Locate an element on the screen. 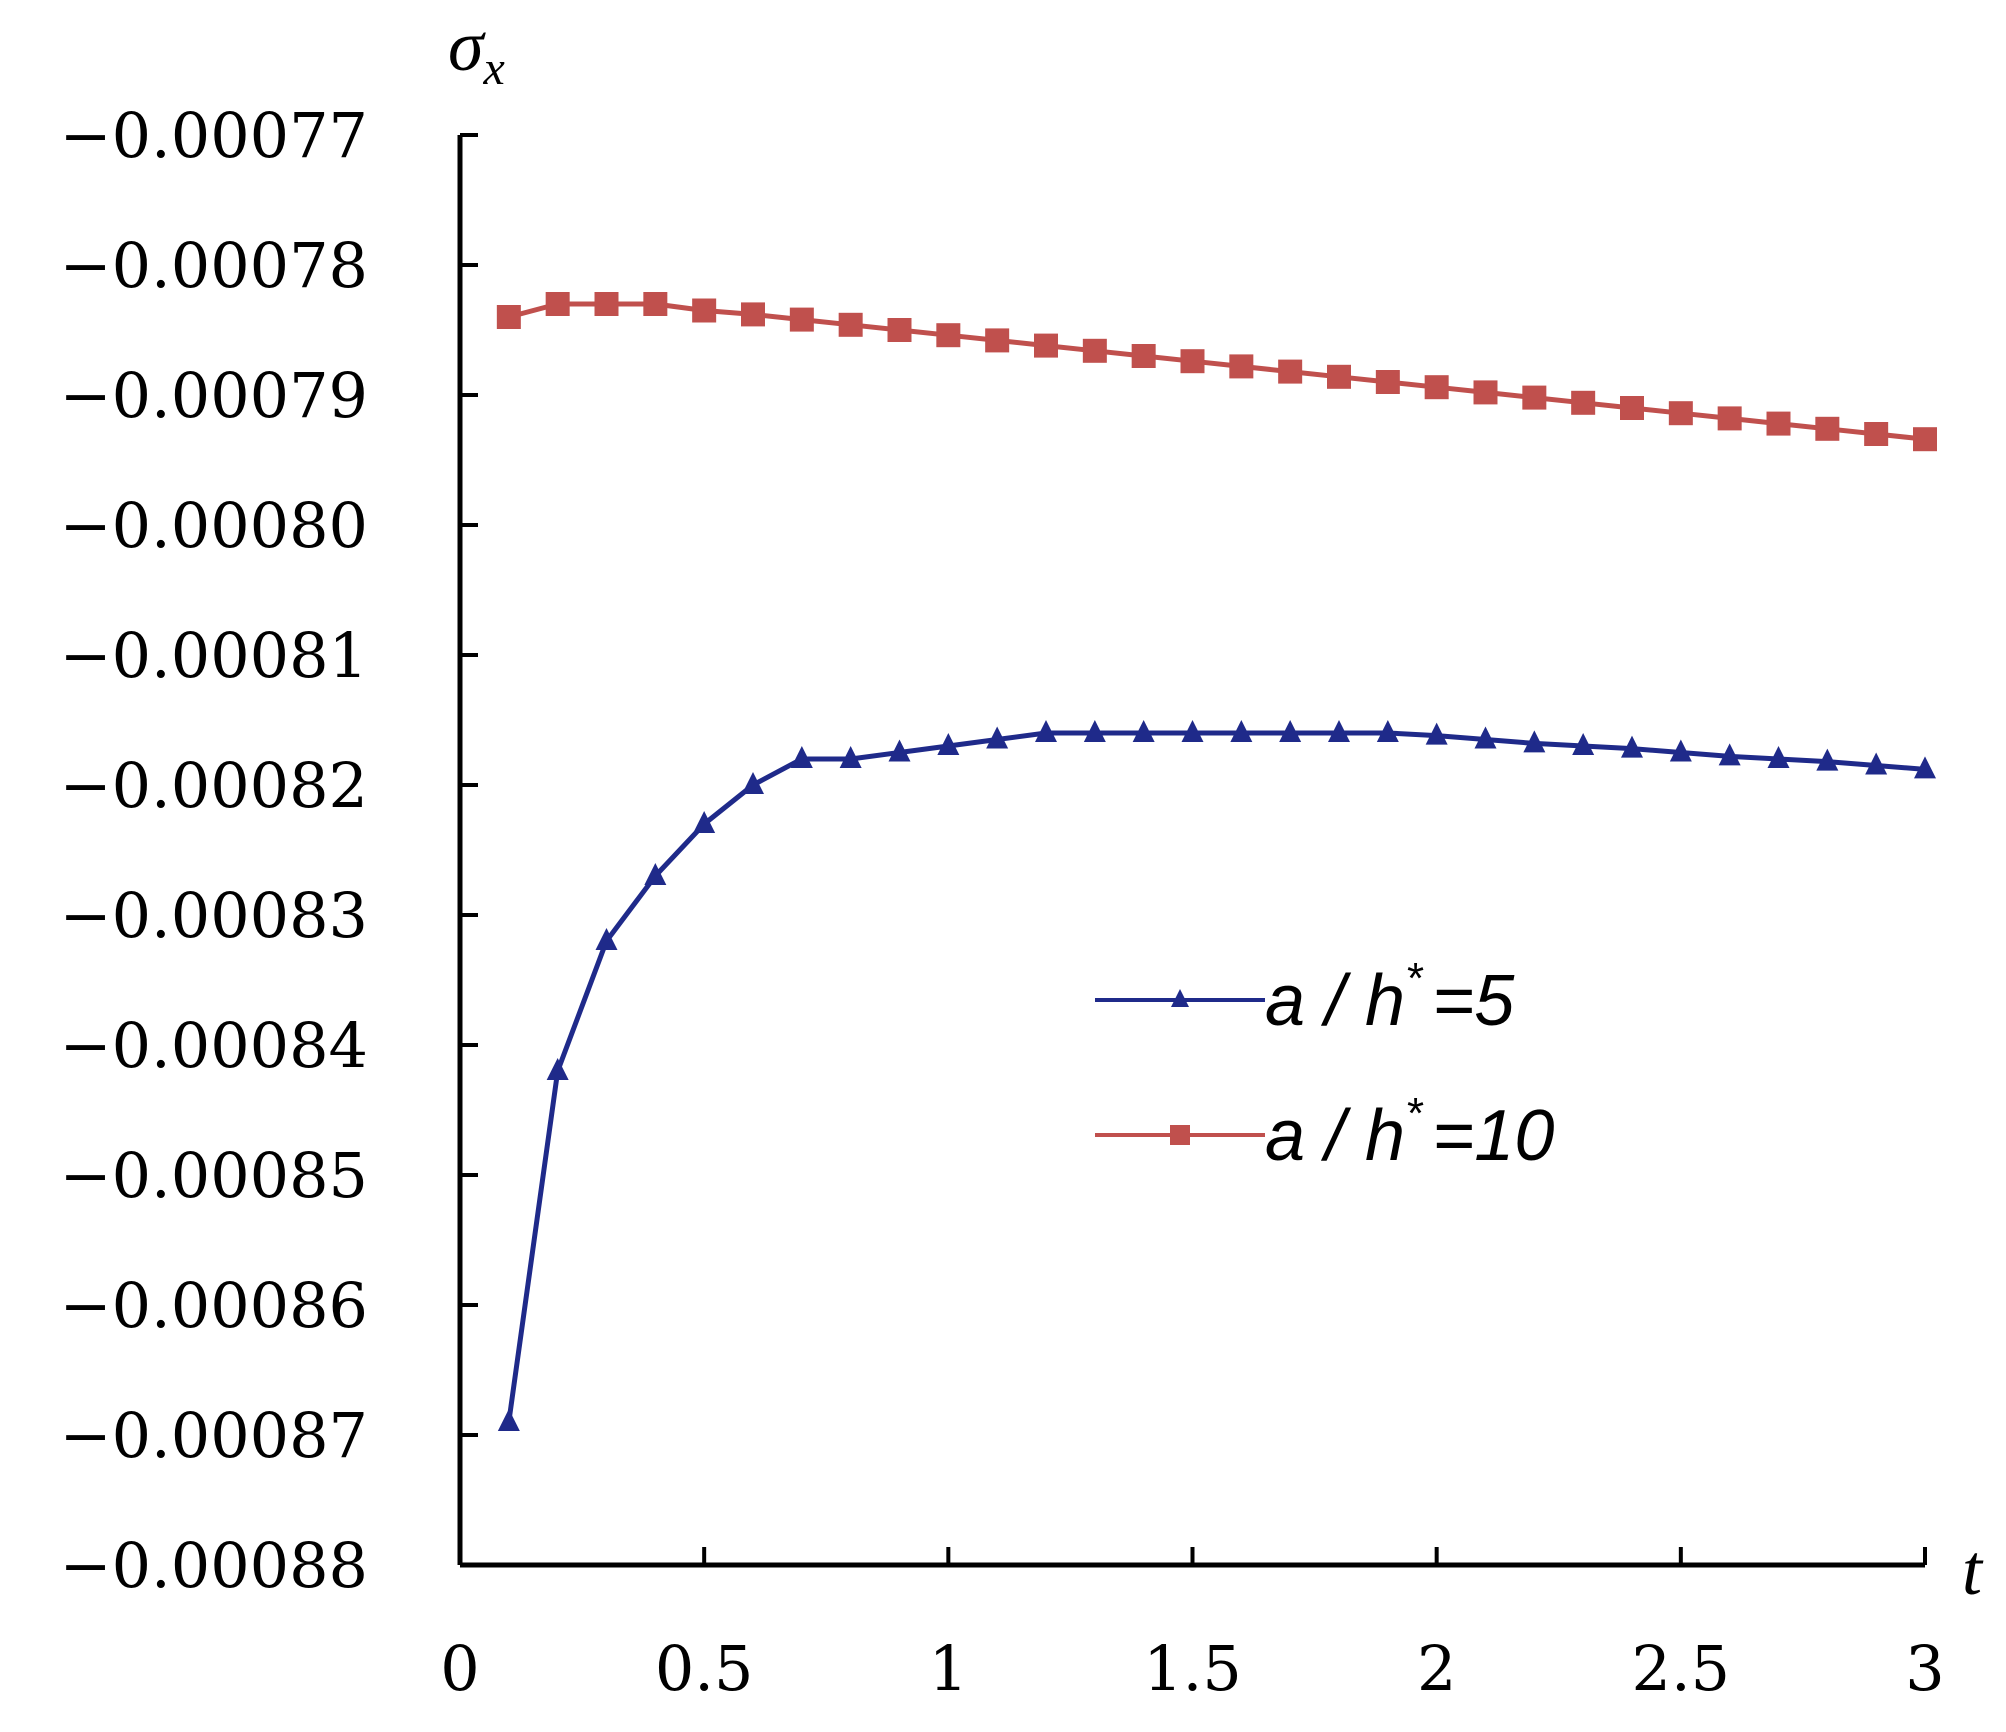  y-tick-label: −0.00080 is located at coordinates (214, 525).